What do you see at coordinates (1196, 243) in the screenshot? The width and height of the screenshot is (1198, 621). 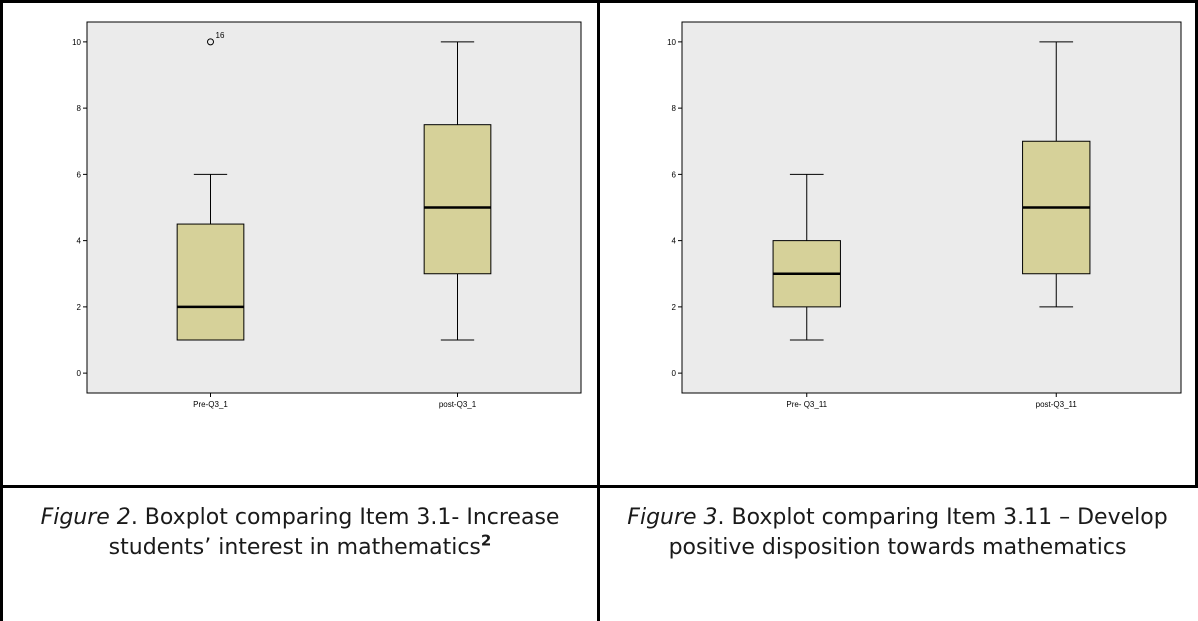 I see `table-right-border` at bounding box center [1196, 243].